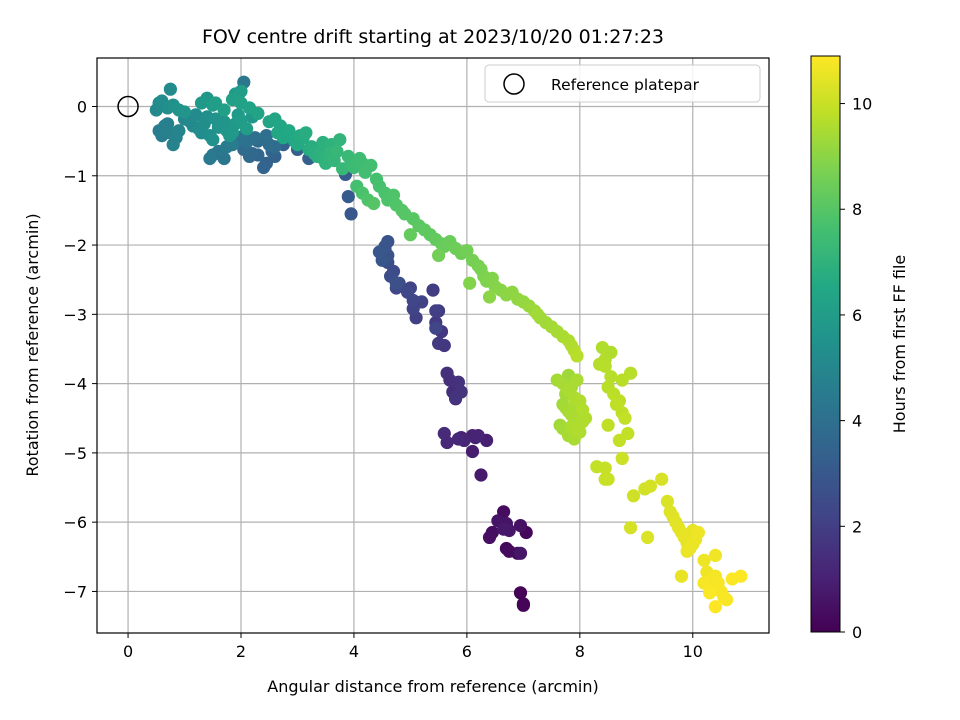 This screenshot has height=720, width=960. Describe the element at coordinates (899, 344) in the screenshot. I see `colorbar-label: Hours from first FF file` at that location.